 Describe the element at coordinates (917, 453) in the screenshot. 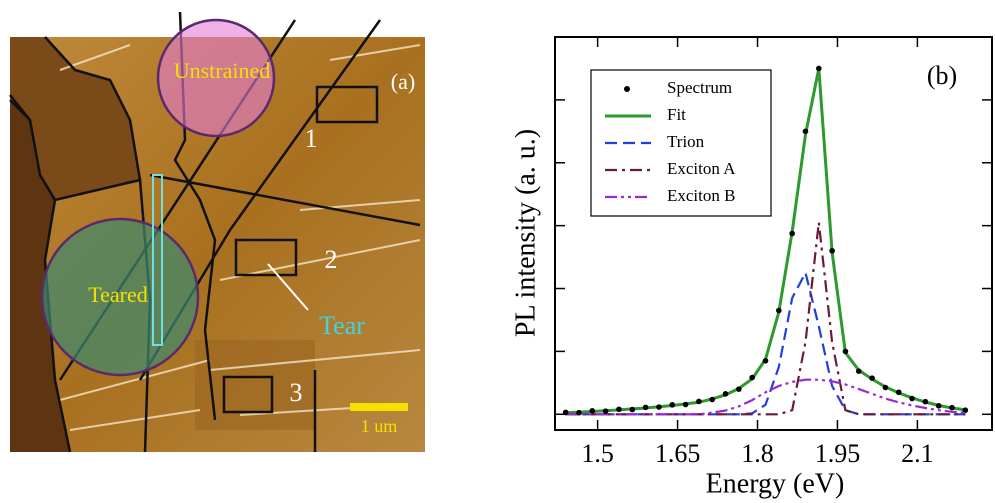

I see `x-tick-label: 2.1` at that location.